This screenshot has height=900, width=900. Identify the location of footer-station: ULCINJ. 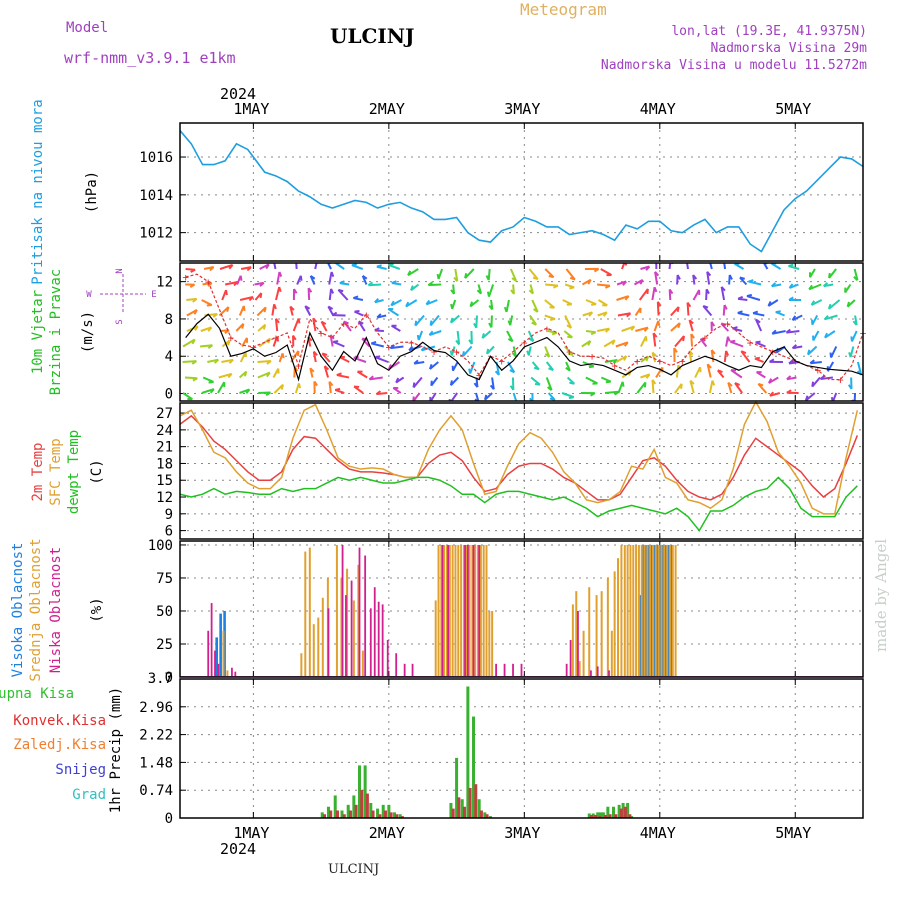
(354, 869).